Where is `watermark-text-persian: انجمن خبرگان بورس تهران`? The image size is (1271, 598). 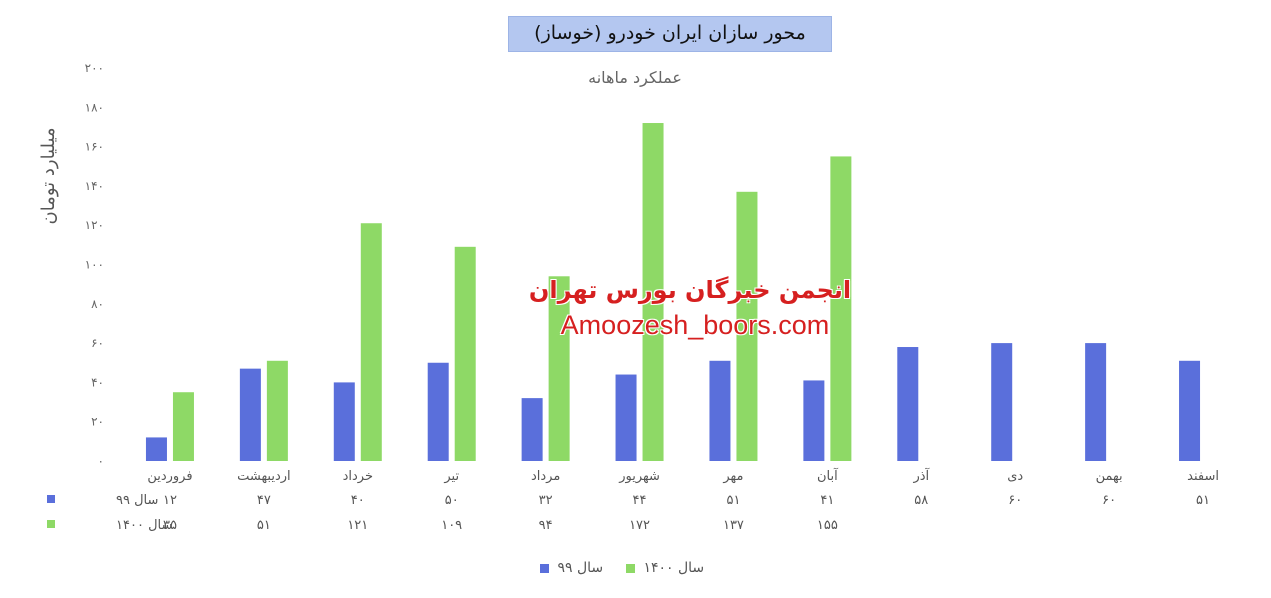 watermark-text-persian: انجمن خبرگان بورس تهران is located at coordinates (690, 290).